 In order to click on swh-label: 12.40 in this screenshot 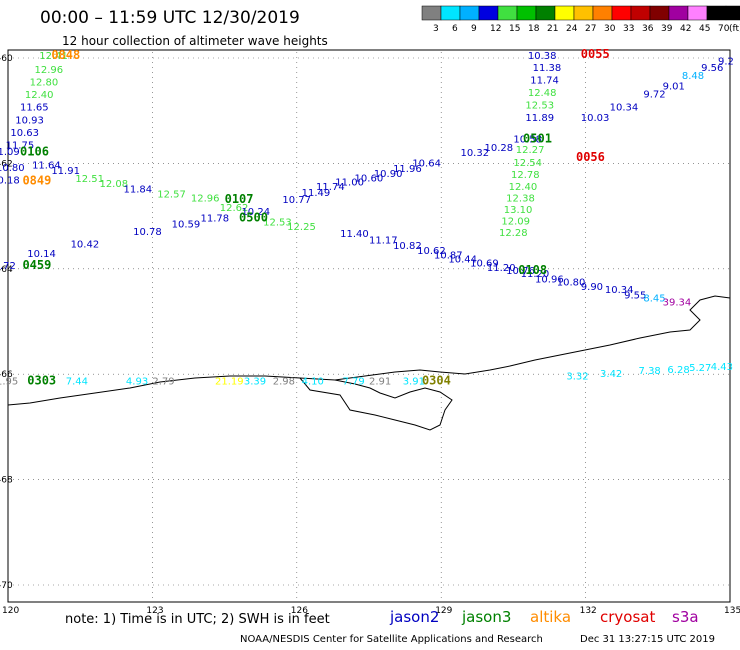, I will do `click(39, 95)`.